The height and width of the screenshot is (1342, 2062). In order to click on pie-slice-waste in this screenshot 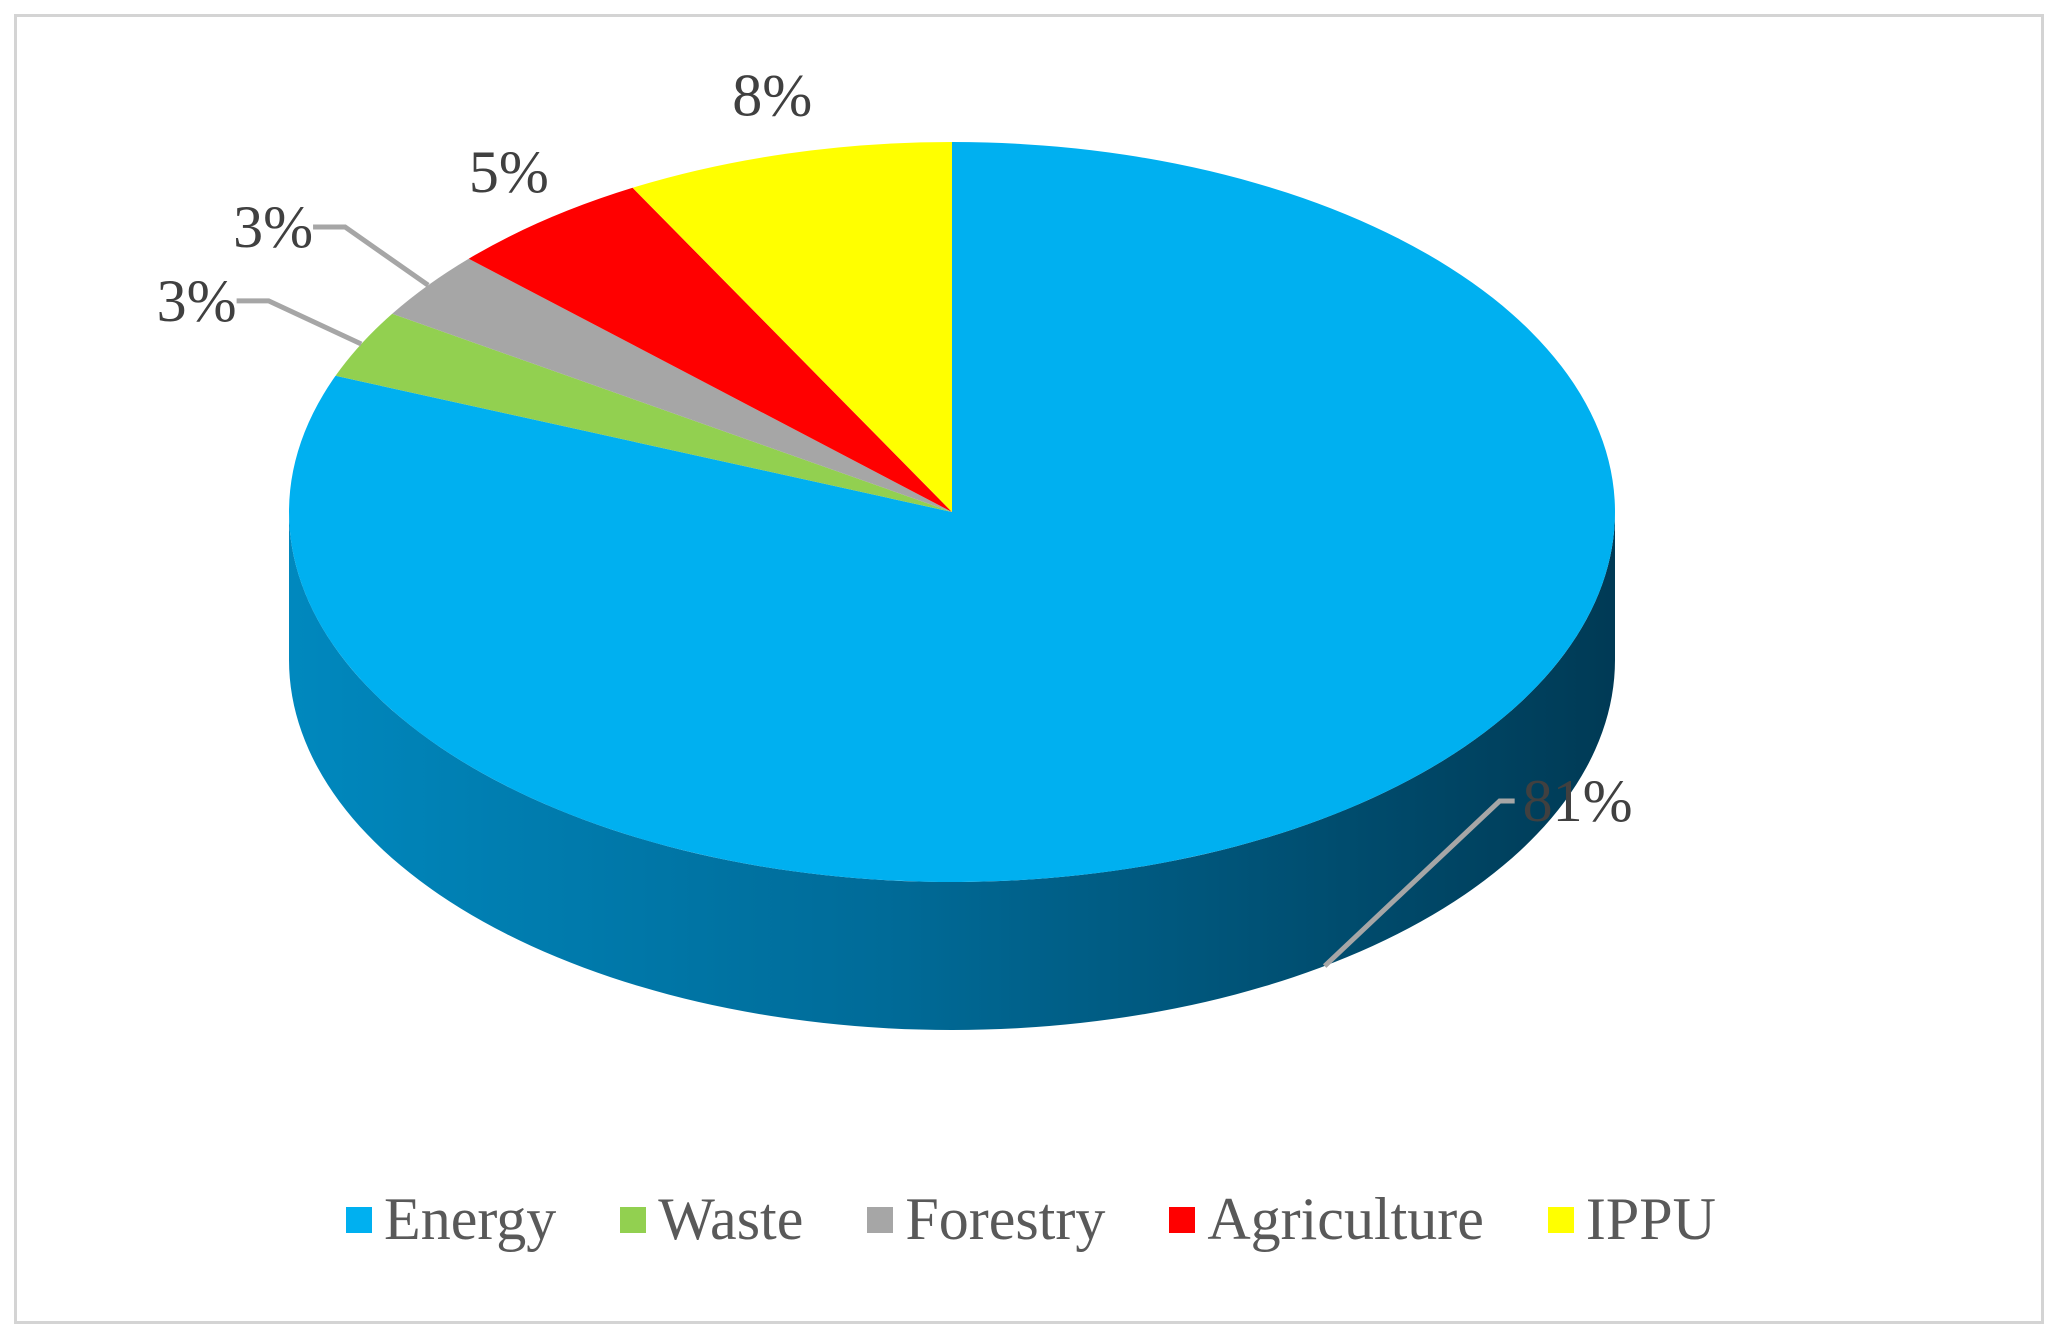, I will do `click(643, 412)`.